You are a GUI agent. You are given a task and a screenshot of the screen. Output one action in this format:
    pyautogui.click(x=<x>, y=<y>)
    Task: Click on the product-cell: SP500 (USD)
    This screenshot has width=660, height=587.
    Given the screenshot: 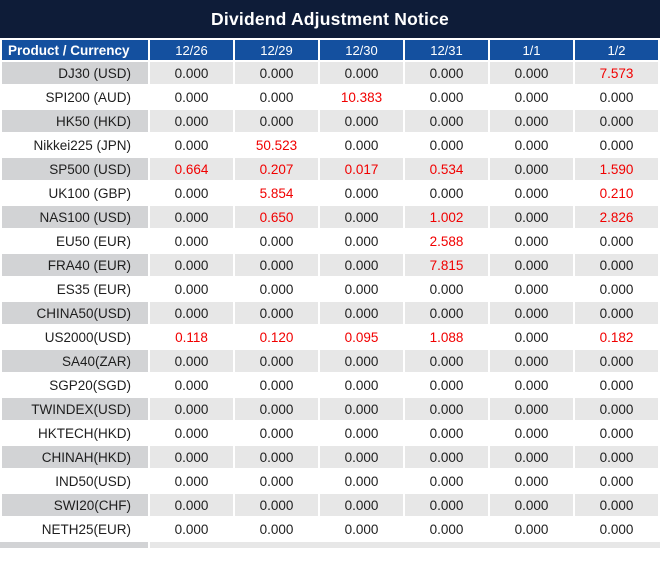 What is the action you would take?
    pyautogui.click(x=75, y=169)
    